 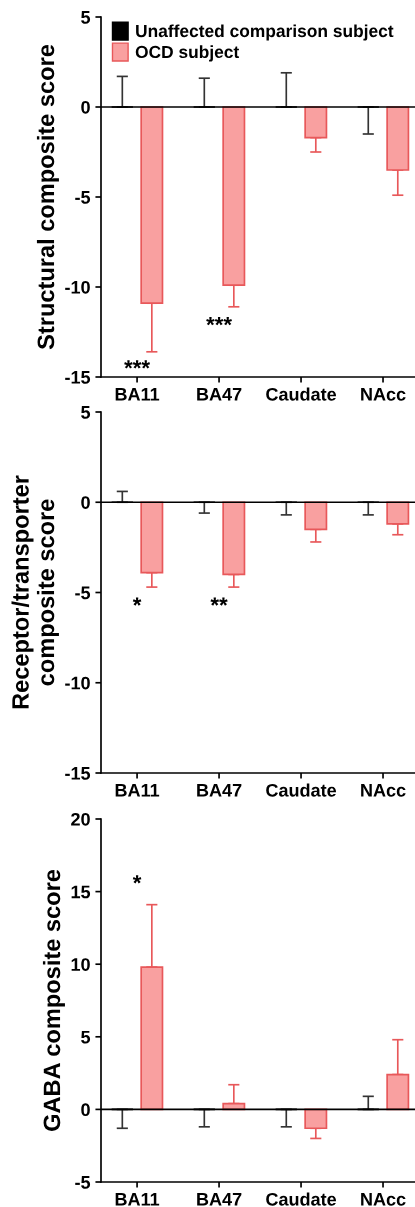 What do you see at coordinates (80, 964) in the screenshot?
I see `y-tick-label: 10` at bounding box center [80, 964].